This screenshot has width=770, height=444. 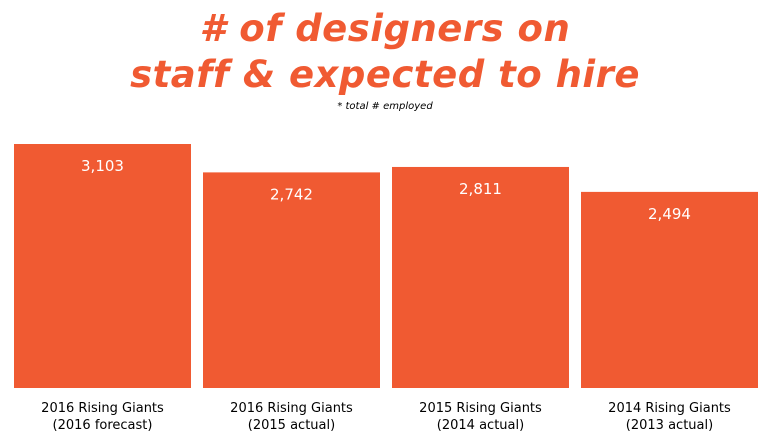 I want to click on category-label-2: 2016 Rising Giants (2015 actual), so click(x=291, y=417).